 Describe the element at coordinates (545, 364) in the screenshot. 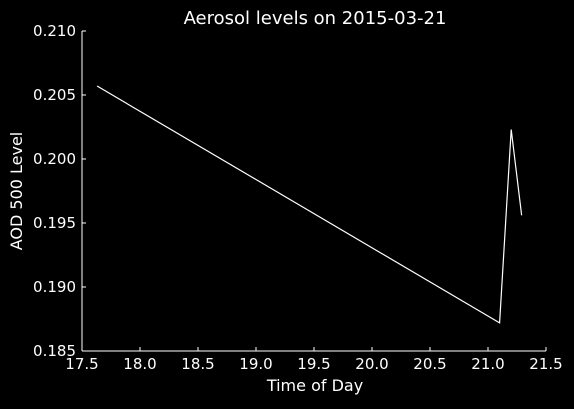

I see `x-tick-label: 21.5` at that location.